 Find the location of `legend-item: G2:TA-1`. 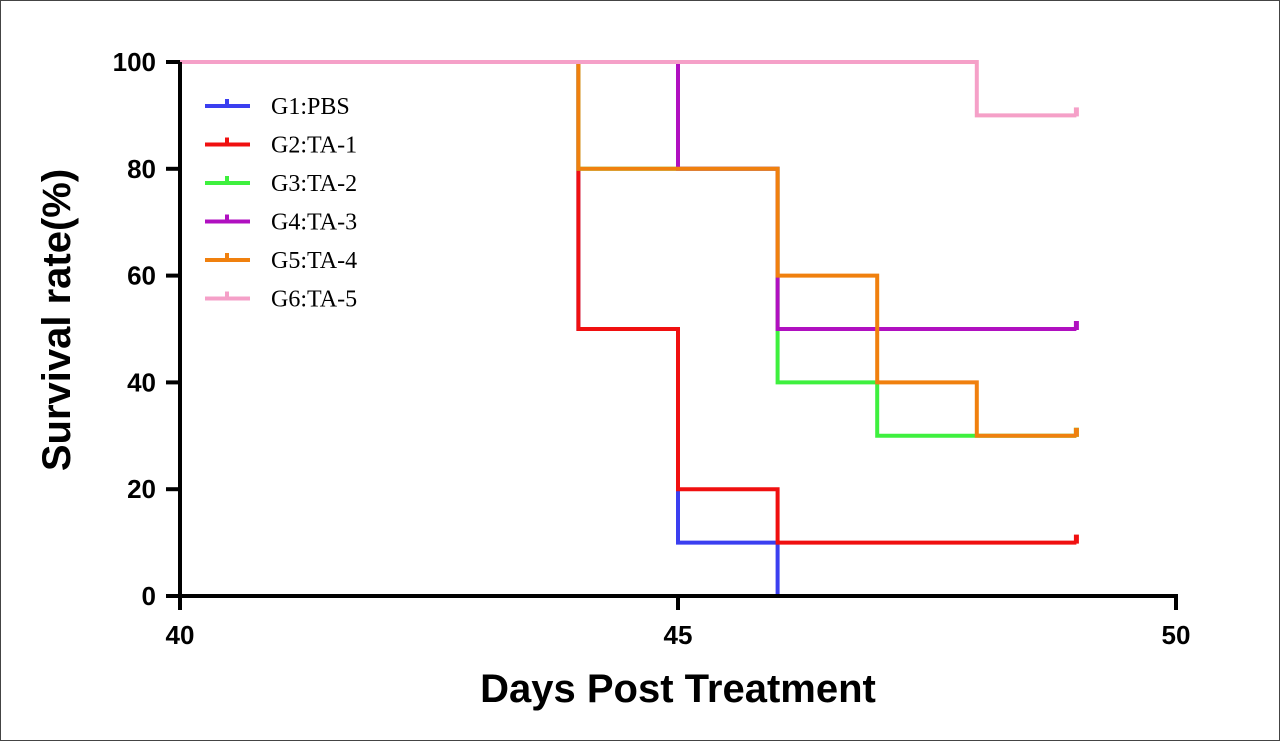

legend-item: G2:TA-1 is located at coordinates (281, 146).